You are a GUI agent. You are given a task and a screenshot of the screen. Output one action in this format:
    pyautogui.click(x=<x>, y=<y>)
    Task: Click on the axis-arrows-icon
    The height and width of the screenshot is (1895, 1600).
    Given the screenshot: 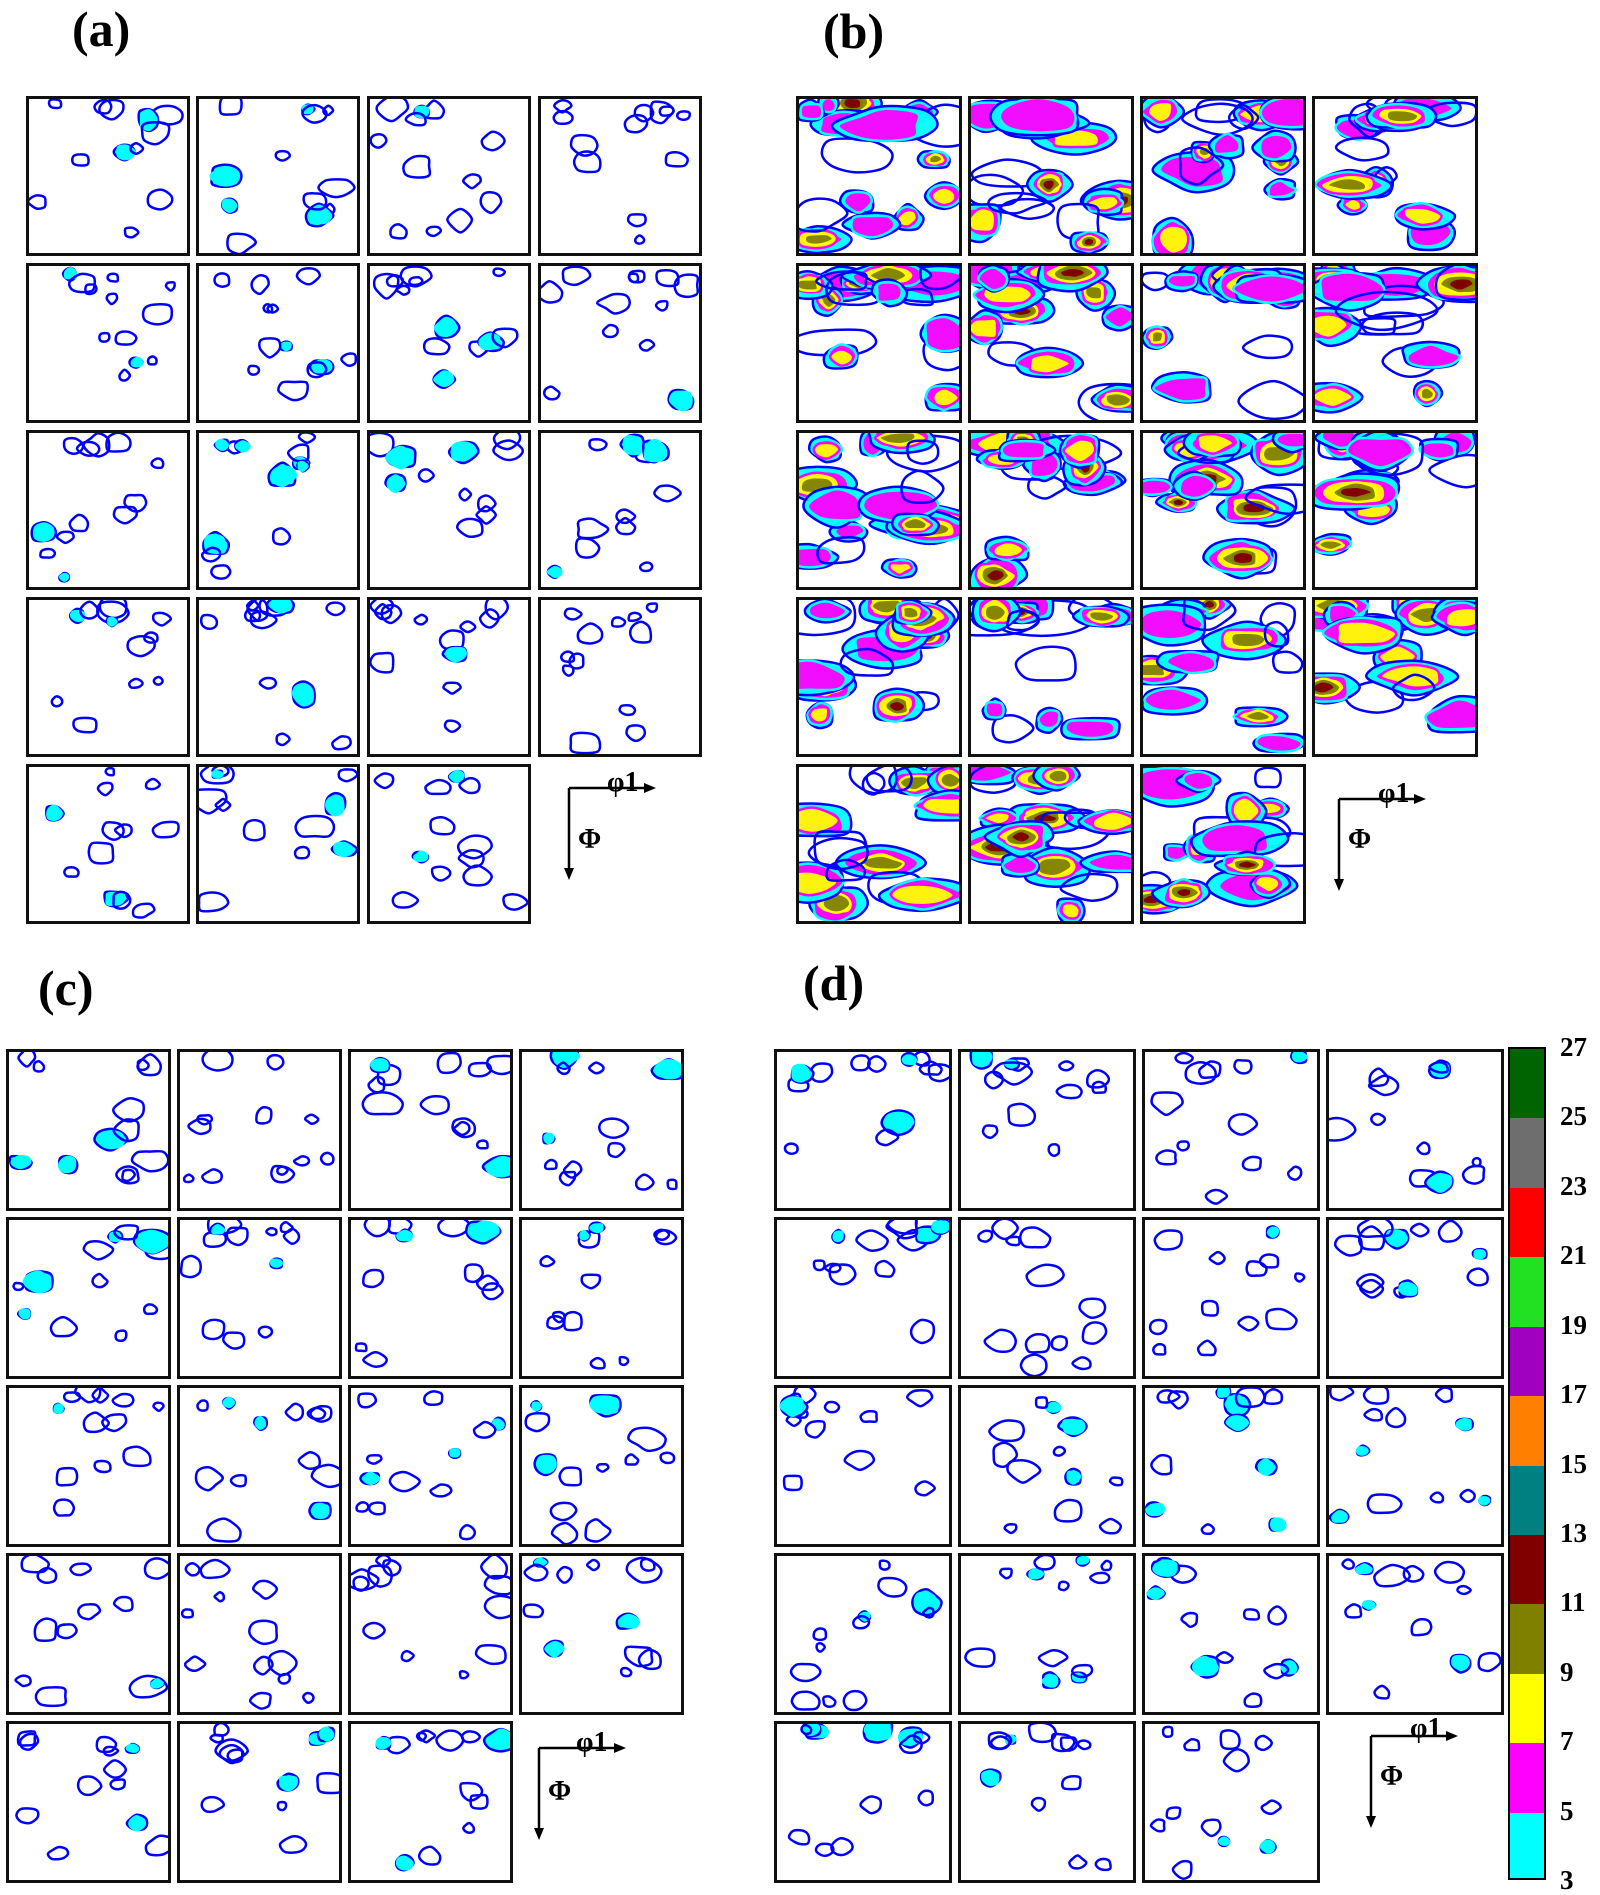 What is the action you would take?
    pyautogui.click(x=610, y=831)
    